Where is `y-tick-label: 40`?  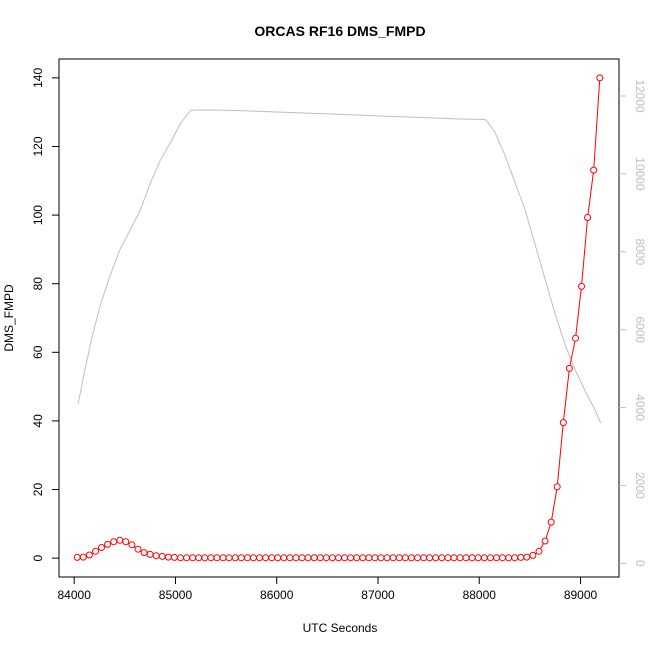
y-tick-label: 40 is located at coordinates (38, 421).